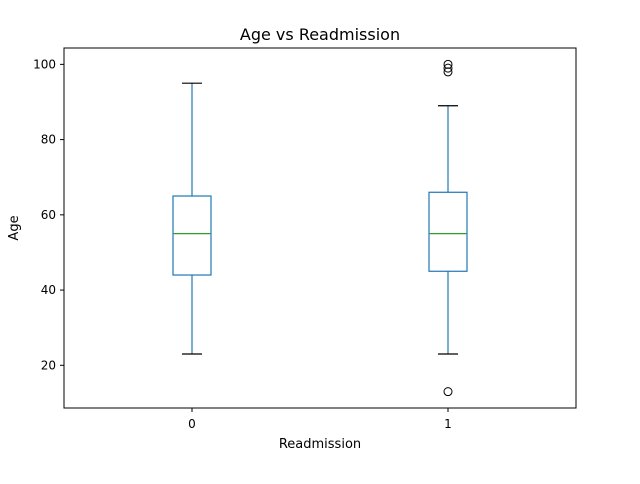 This screenshot has width=640, height=484. Describe the element at coordinates (44, 64) in the screenshot. I see `y-tick-label: 100` at that location.